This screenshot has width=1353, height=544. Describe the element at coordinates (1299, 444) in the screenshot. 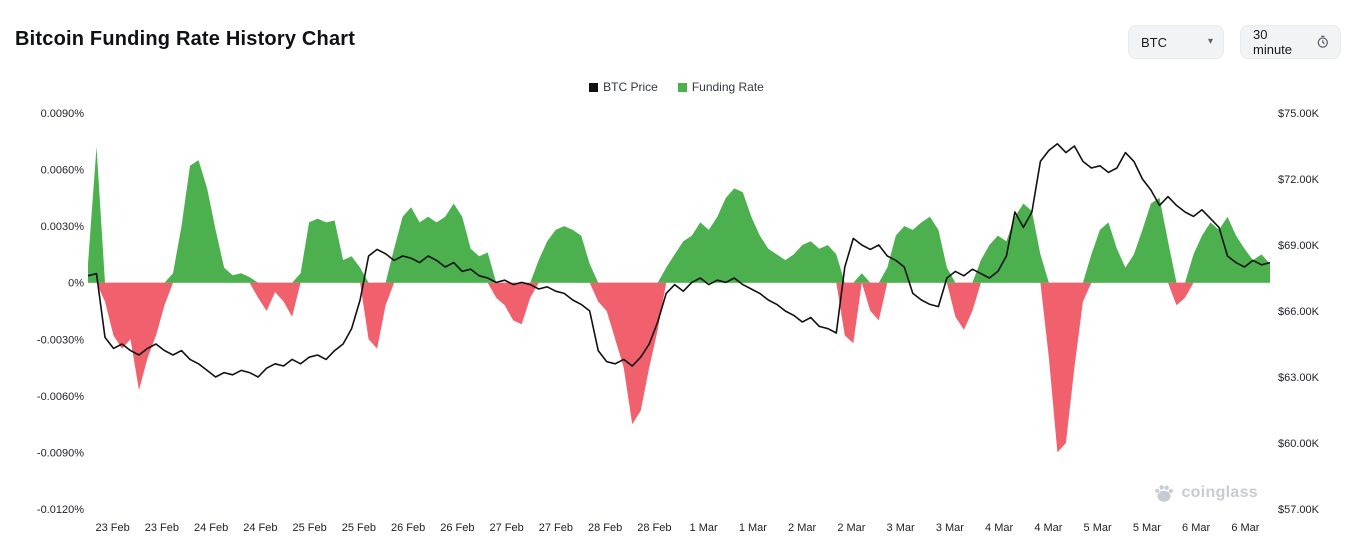

I see `right-axis-tick: $60.00K` at that location.